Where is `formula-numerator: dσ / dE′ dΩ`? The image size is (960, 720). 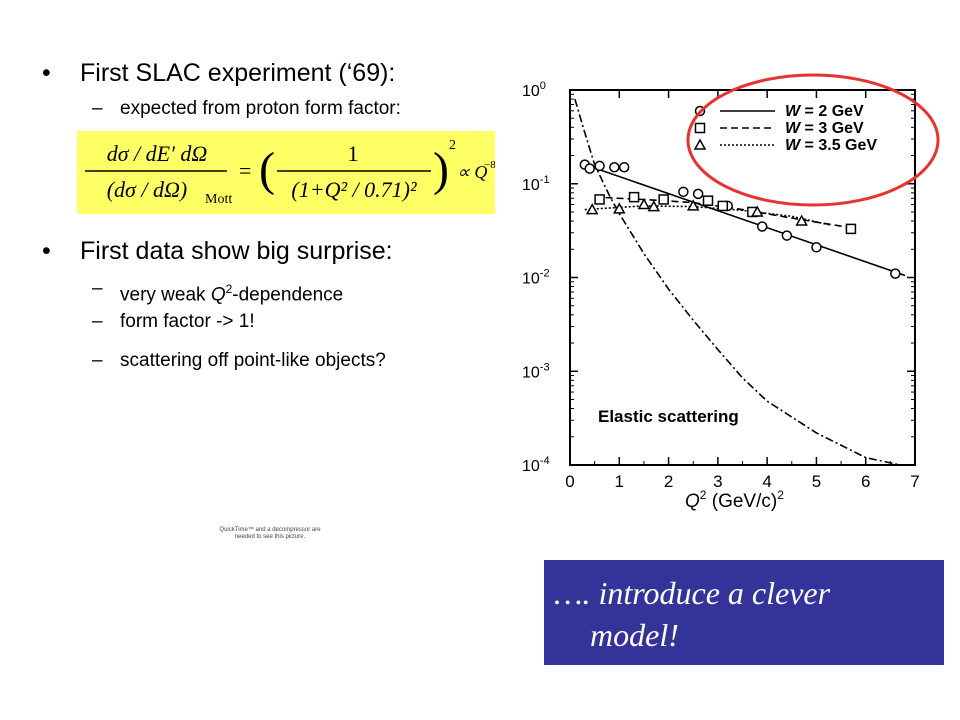
formula-numerator: dσ / dE′ dΩ is located at coordinates (157, 153).